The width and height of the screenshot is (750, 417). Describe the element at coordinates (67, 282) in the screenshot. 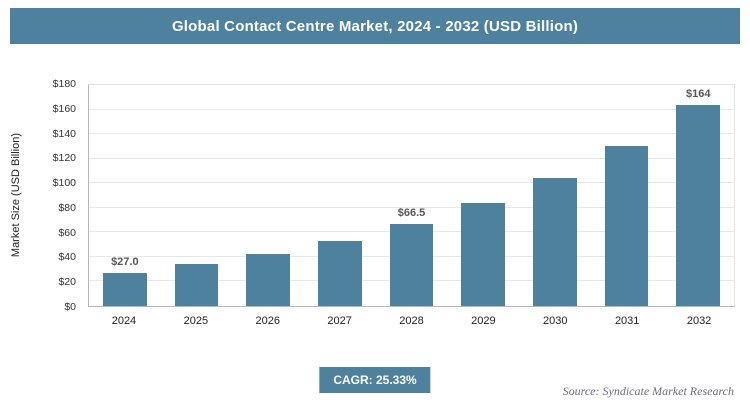

I see `y-tick-label: $20` at that location.